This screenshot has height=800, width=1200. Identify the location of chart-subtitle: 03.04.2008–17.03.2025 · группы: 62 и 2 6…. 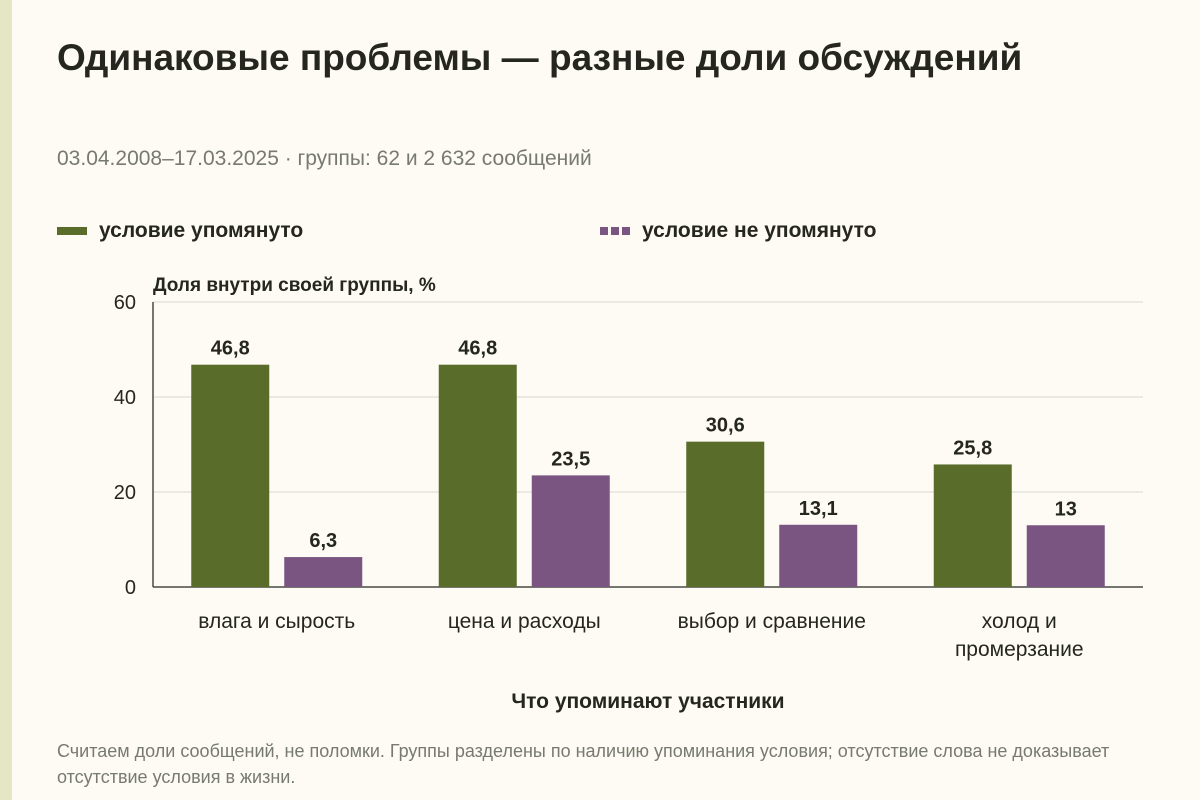
(324, 158).